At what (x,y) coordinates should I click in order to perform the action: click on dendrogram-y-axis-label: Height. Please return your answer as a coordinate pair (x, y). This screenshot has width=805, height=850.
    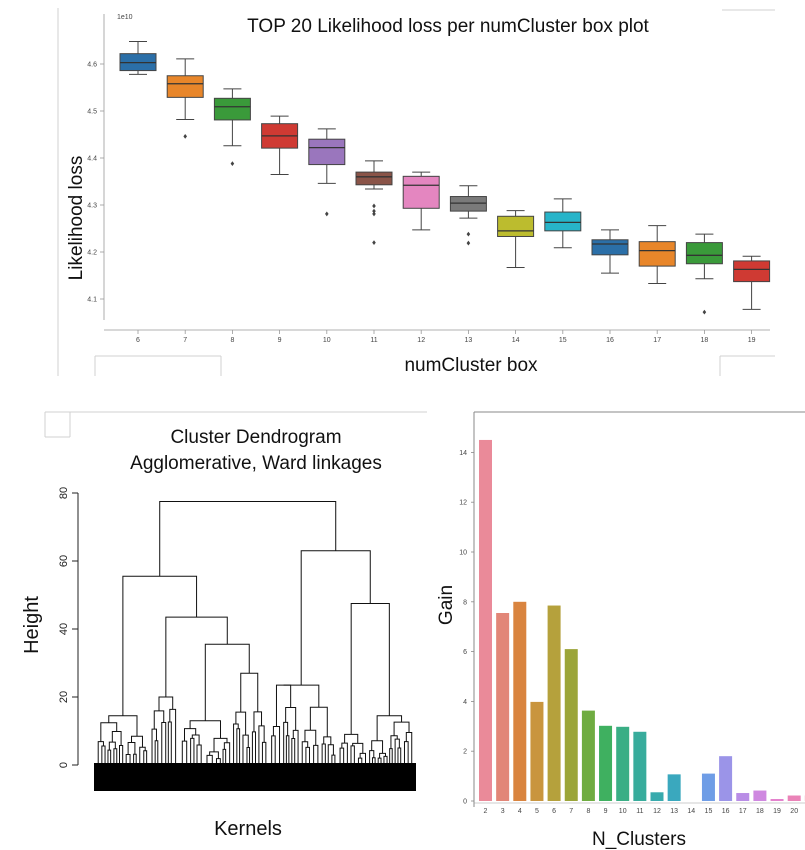
    Looking at the image, I should click on (32, 625).